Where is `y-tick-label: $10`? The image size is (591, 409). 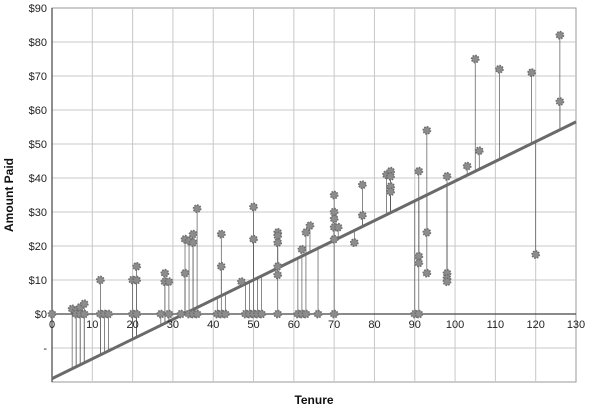 y-tick-label: $10 is located at coordinates (38, 281).